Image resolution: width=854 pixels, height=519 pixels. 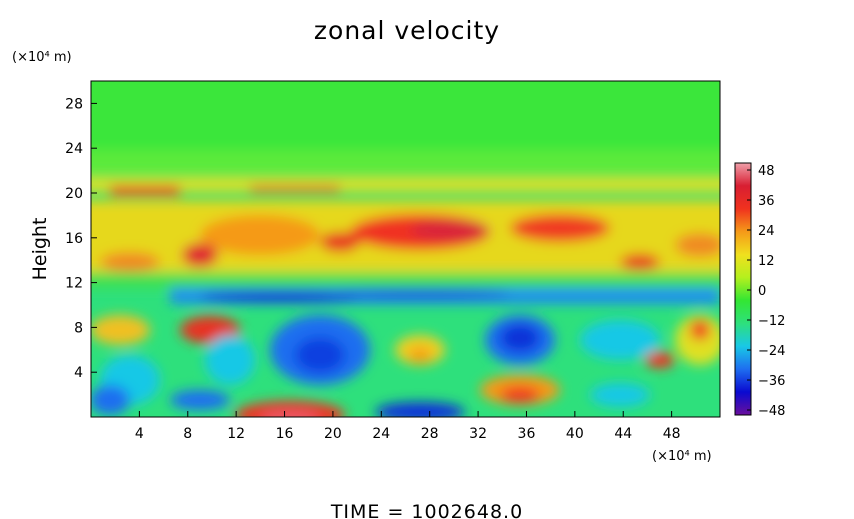 What do you see at coordinates (771, 321) in the screenshot?
I see `colorbar-tick-label: −12` at bounding box center [771, 321].